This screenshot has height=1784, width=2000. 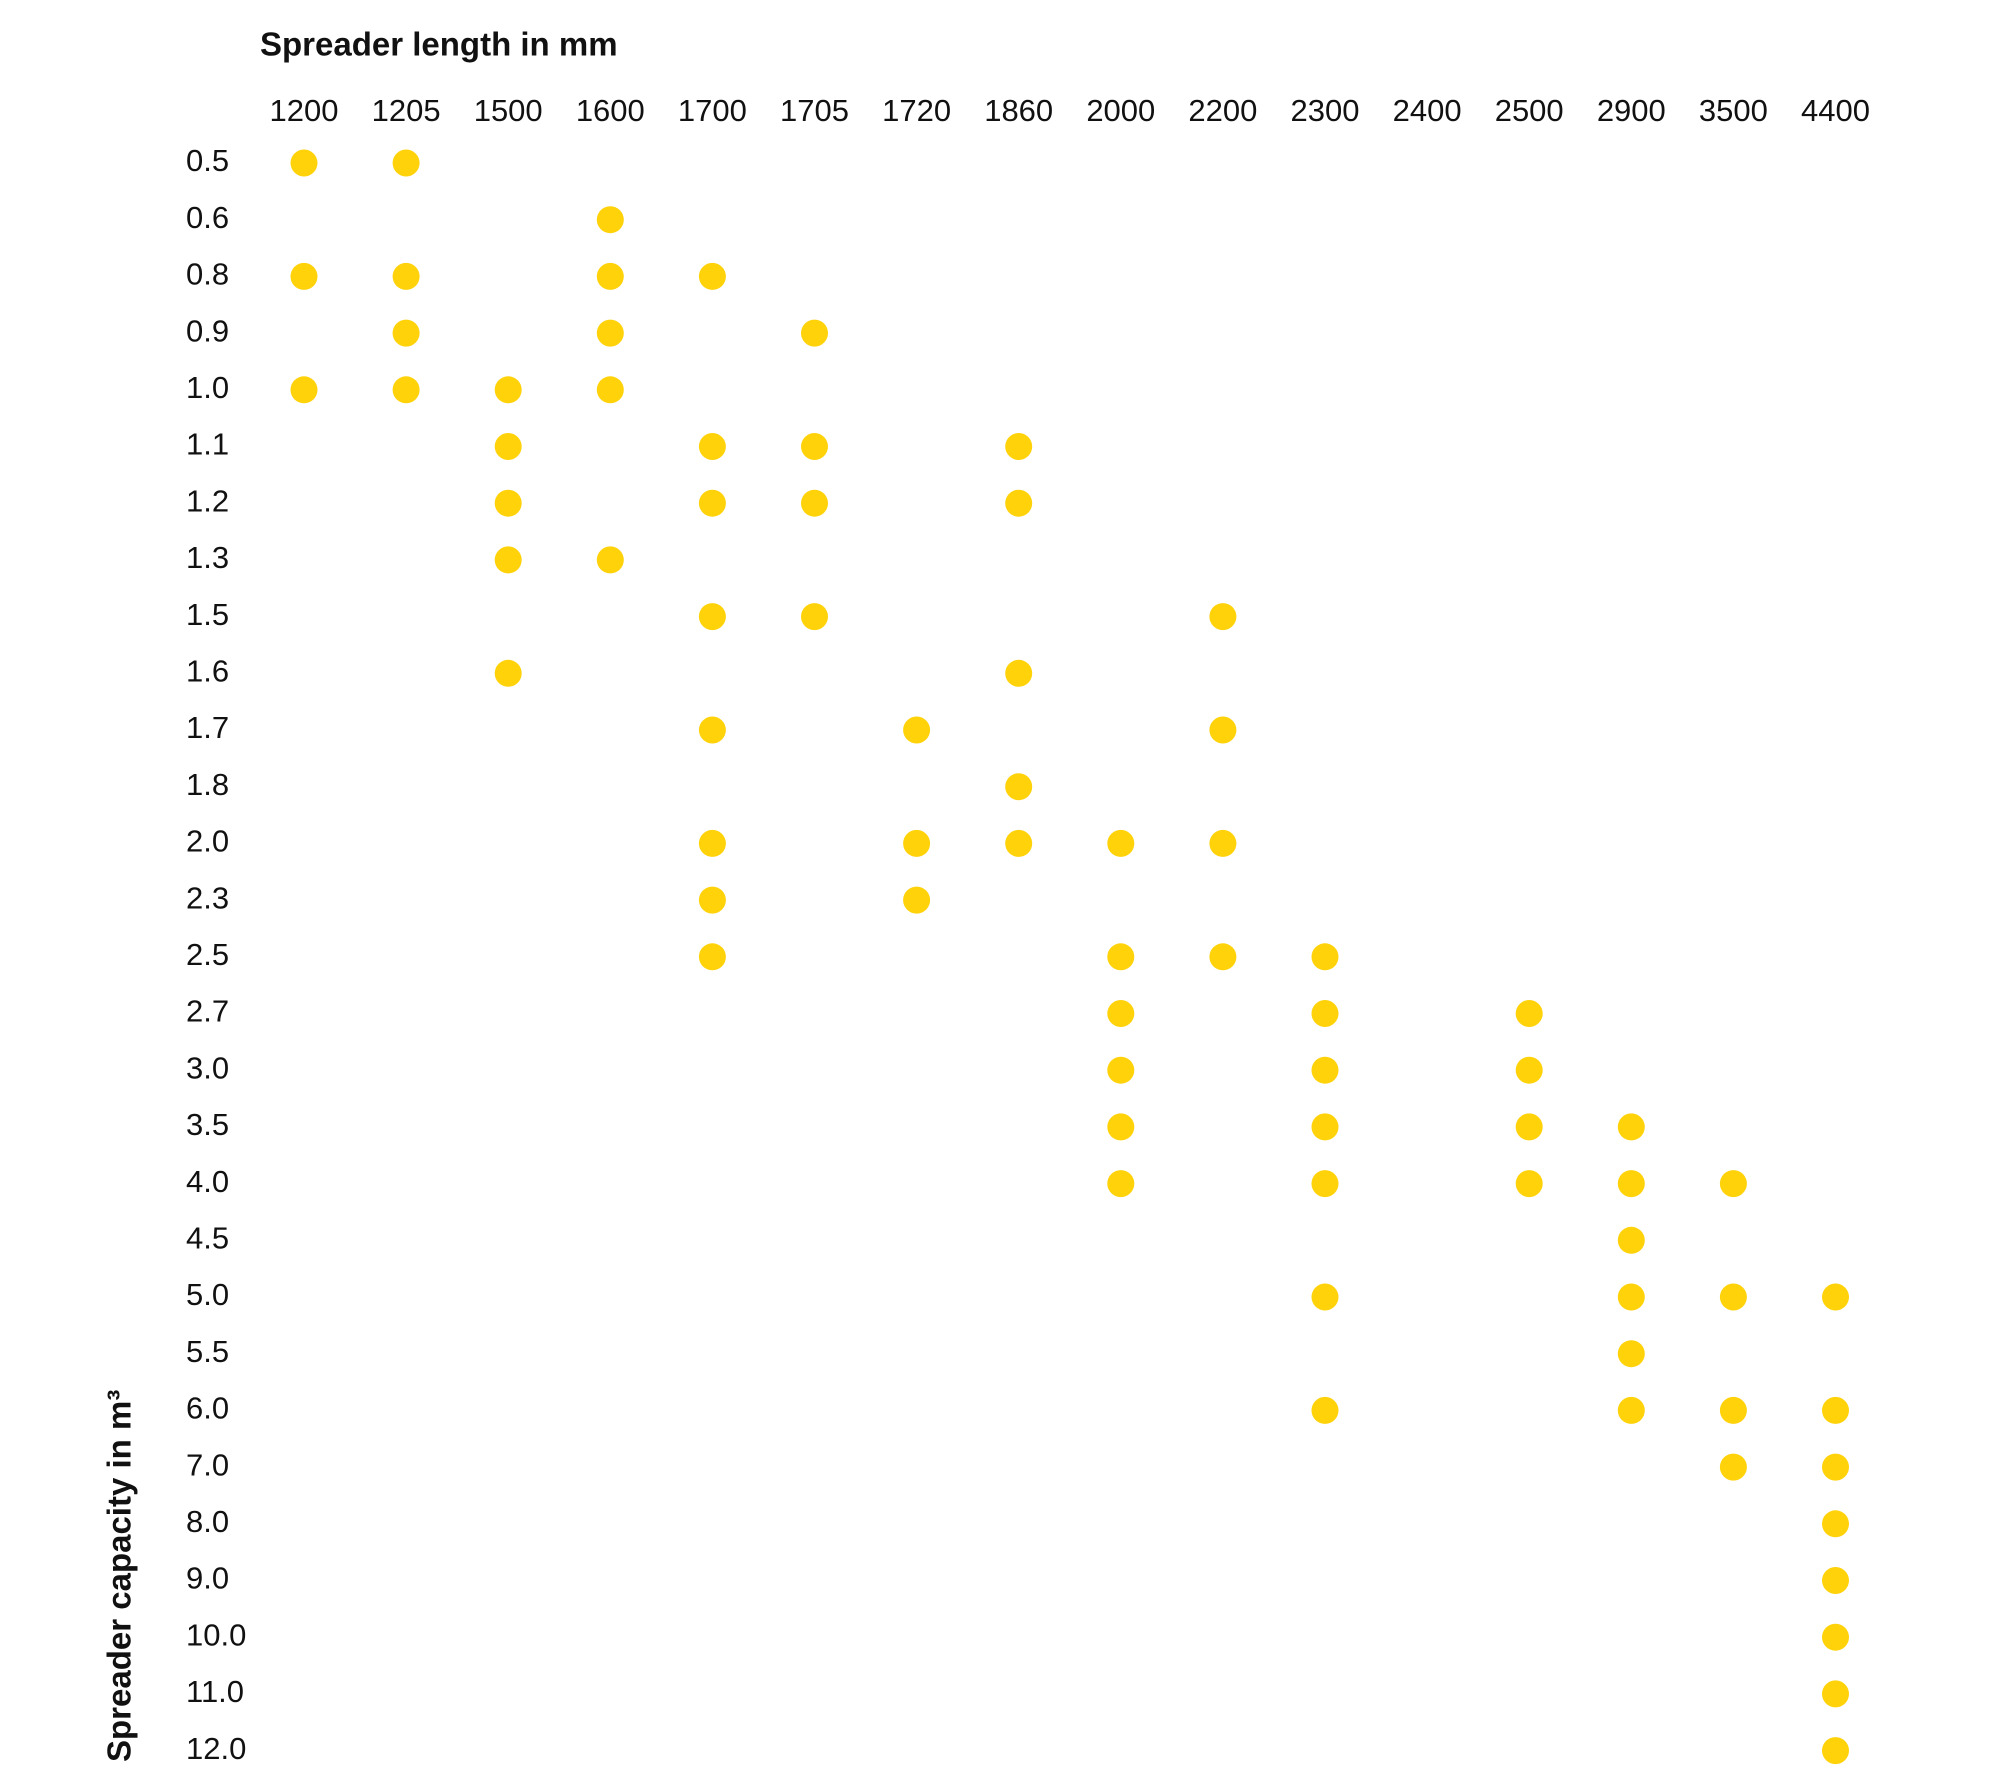 What do you see at coordinates (207, 1408) in the screenshot?
I see `y-tick-label: 6.0` at bounding box center [207, 1408].